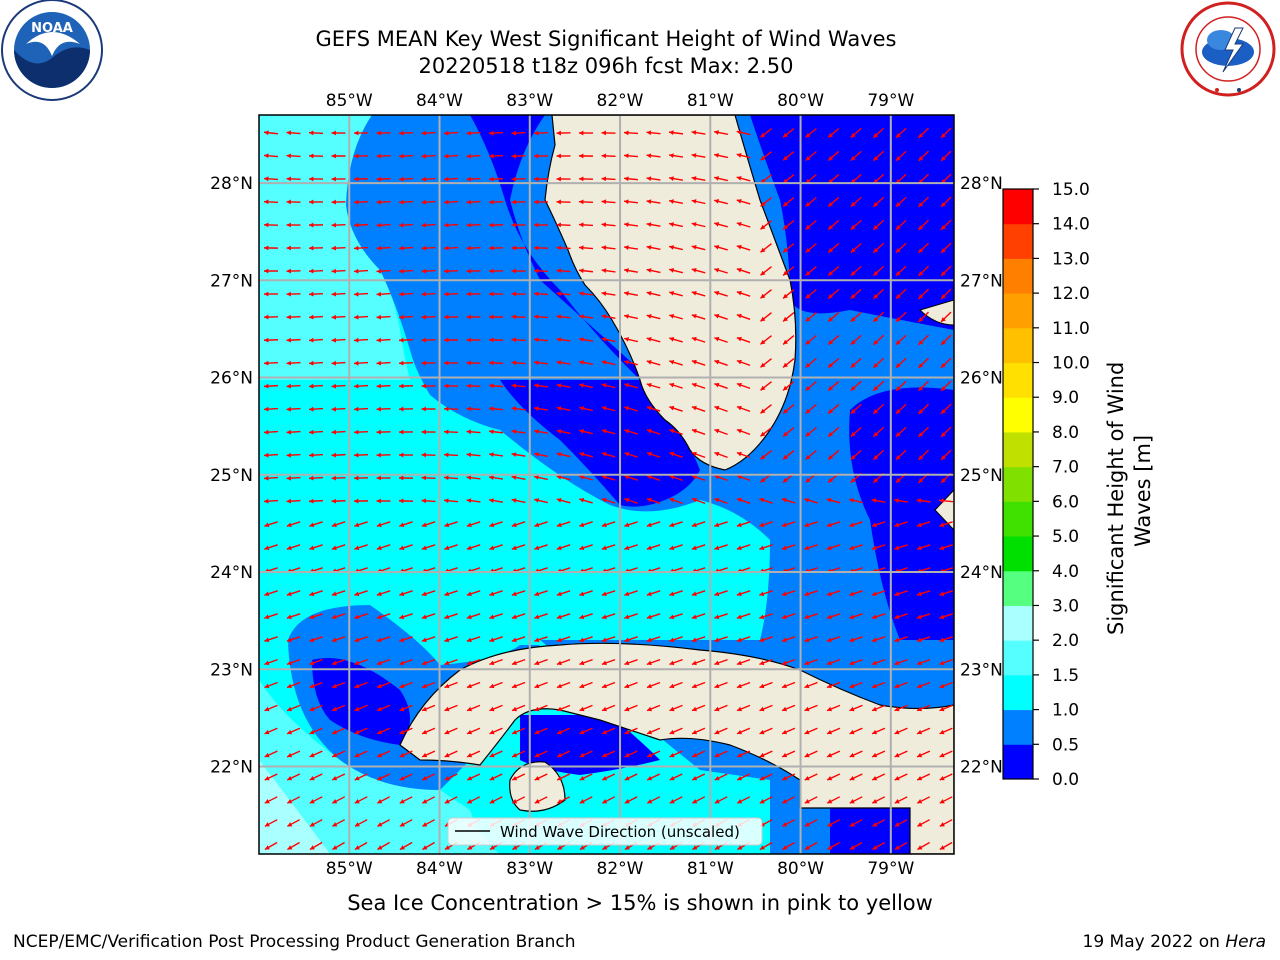  I want to click on lon-labels-top: 85°W 84°W 83°W 82°W 81°W 80°W 79°W, so click(620, 101).